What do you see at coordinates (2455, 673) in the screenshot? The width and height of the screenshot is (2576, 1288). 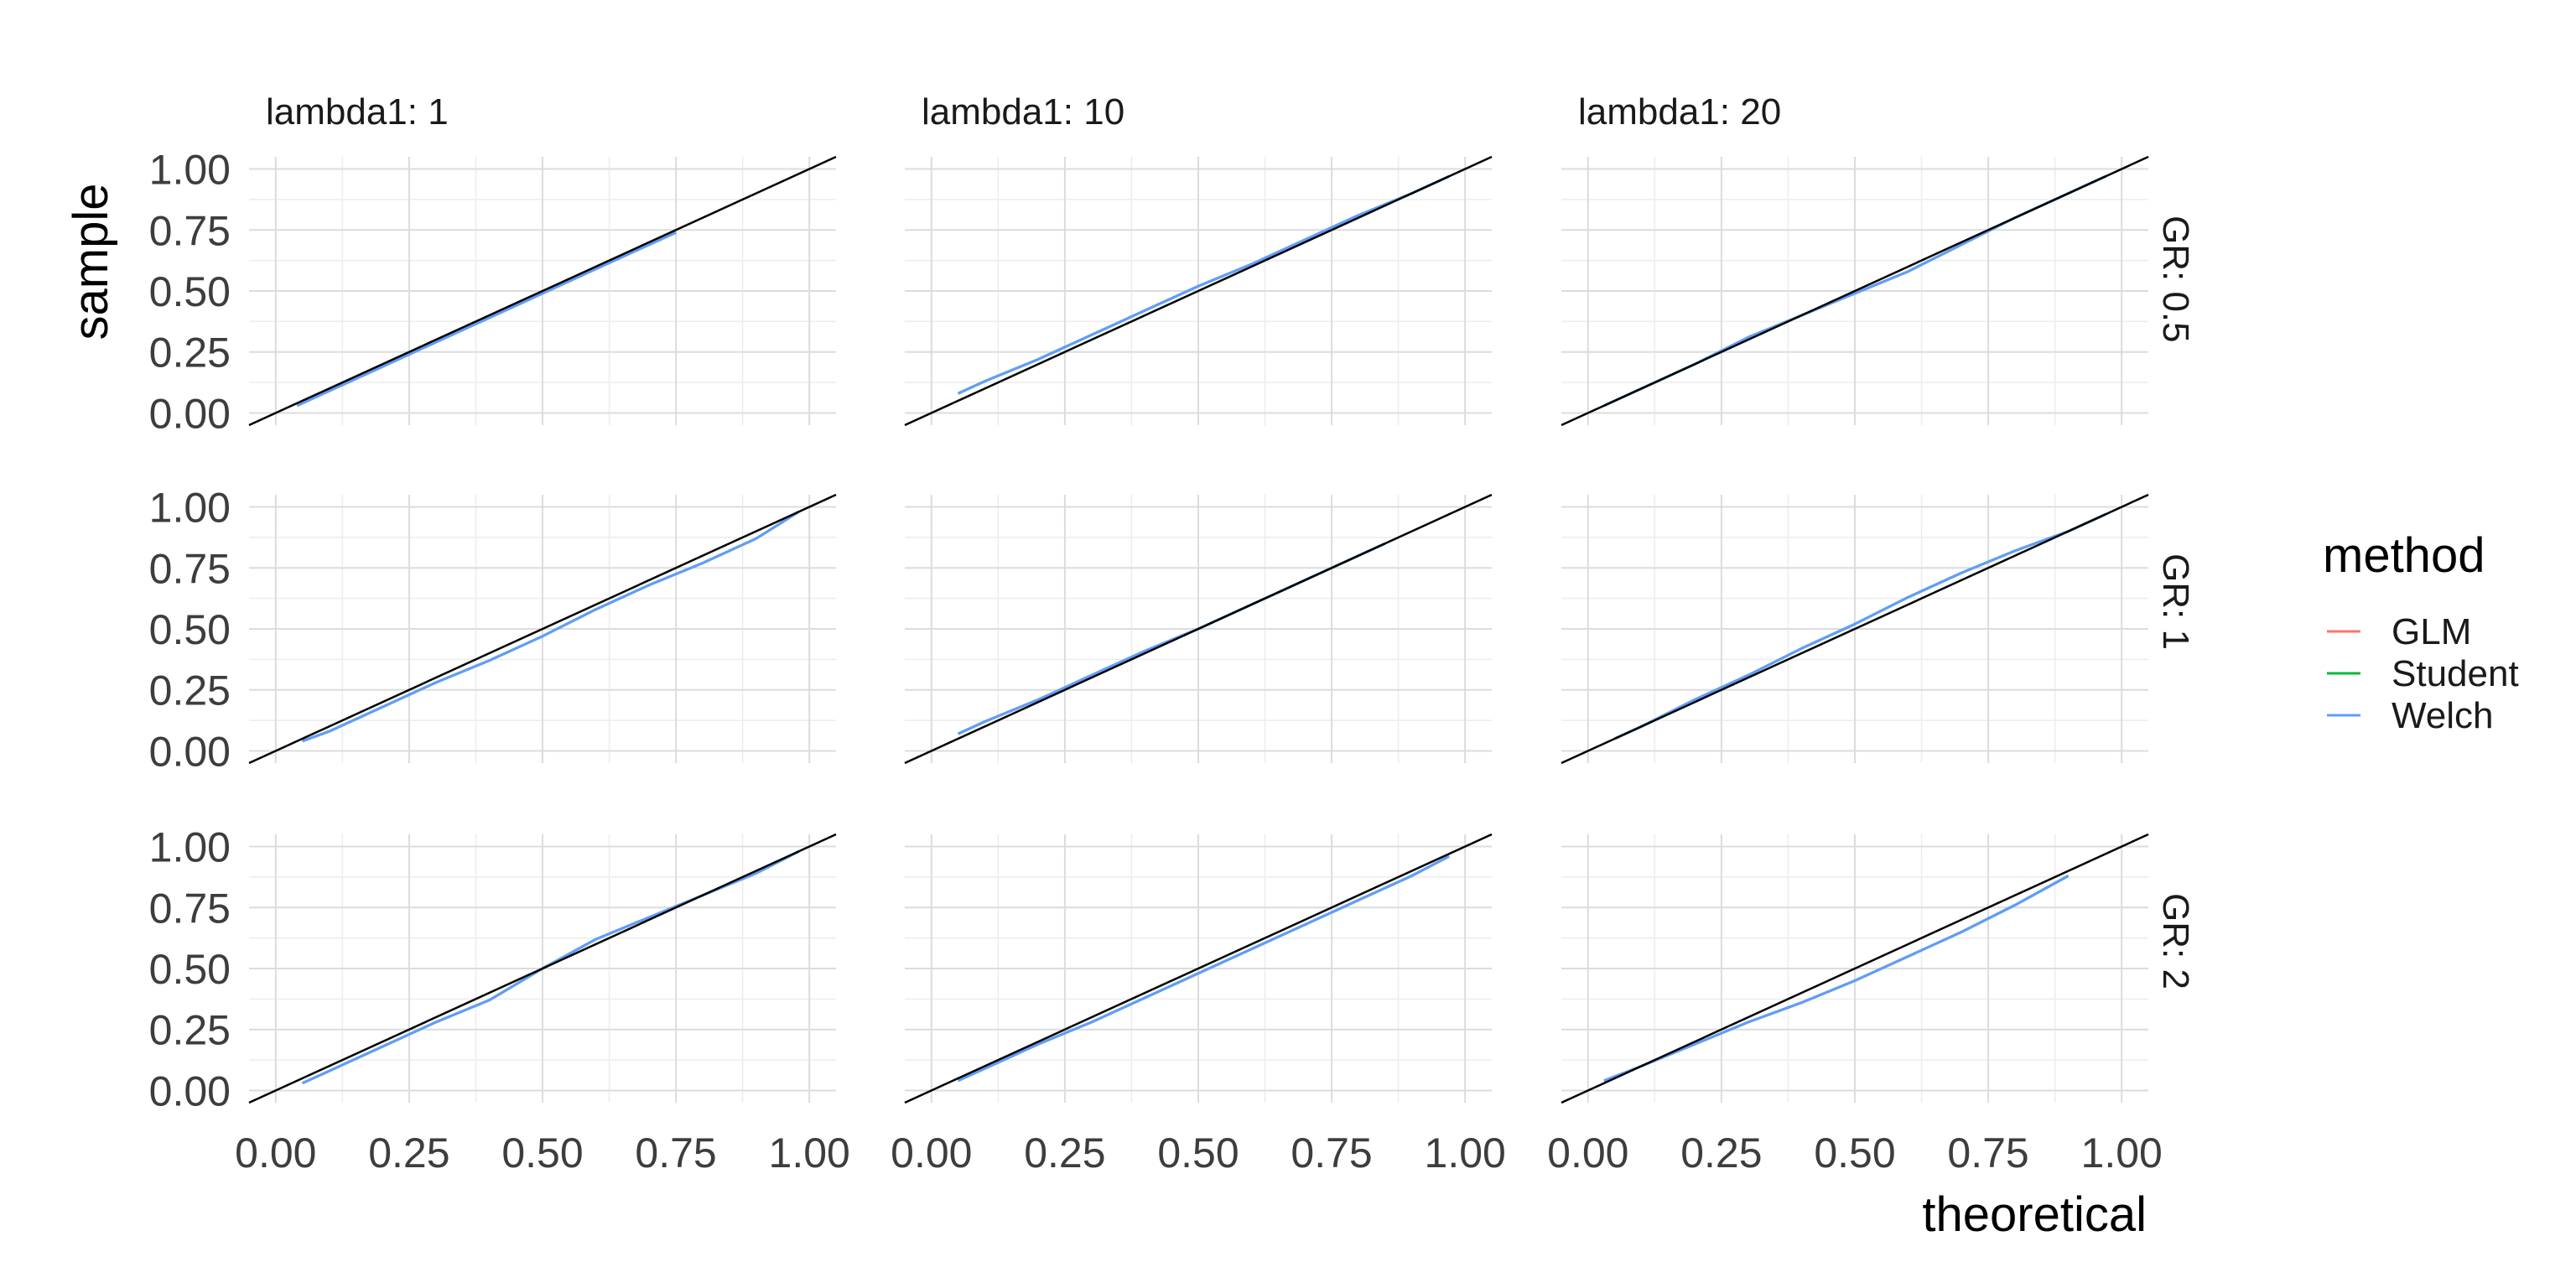 I see `legend-label-student: Student` at bounding box center [2455, 673].